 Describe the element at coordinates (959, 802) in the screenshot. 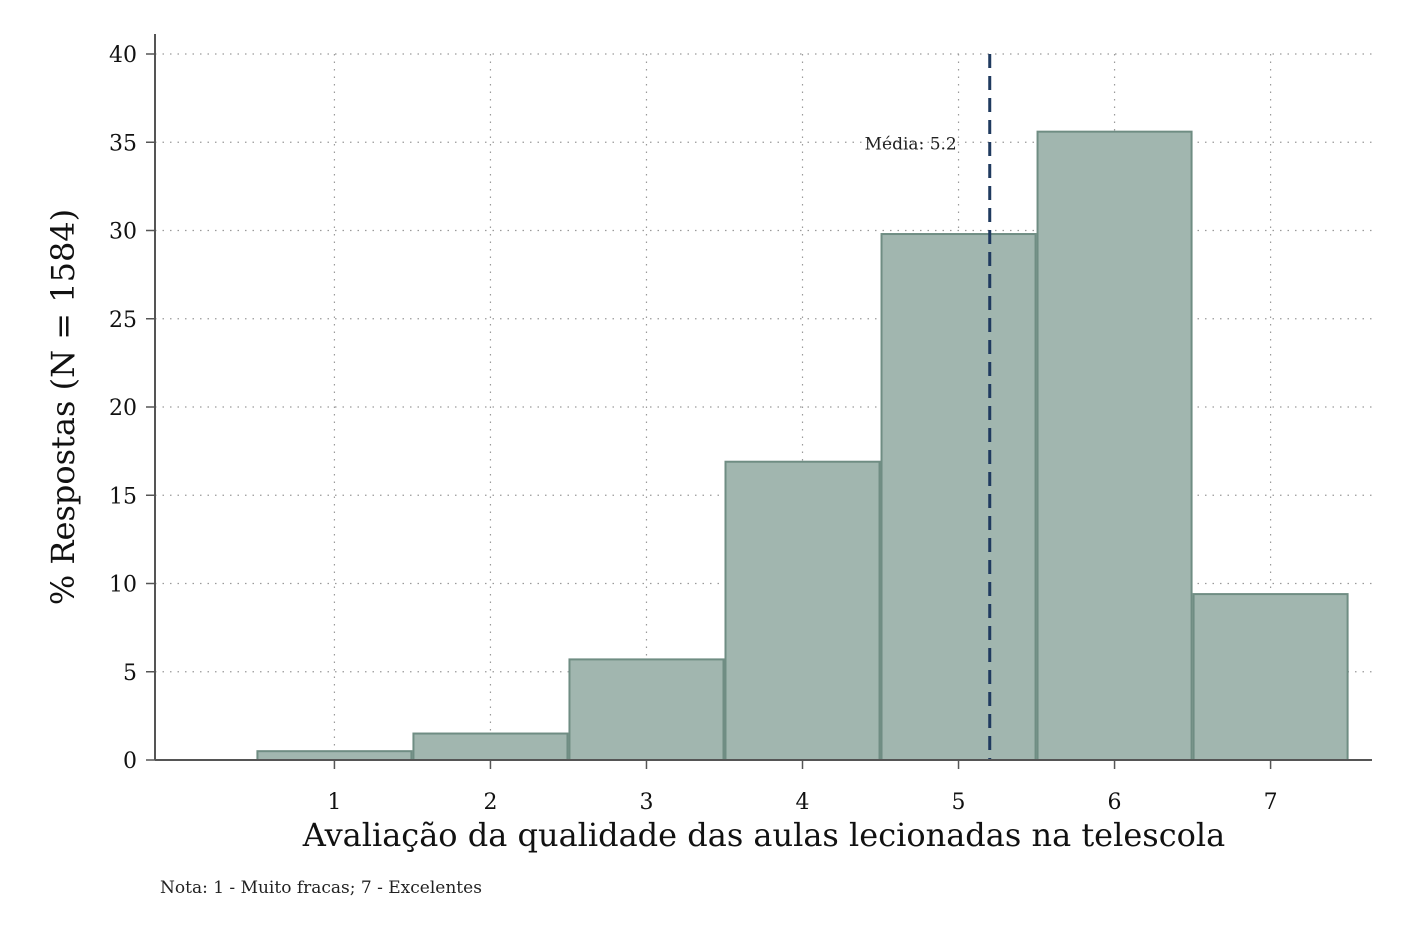

I see `x-tick-label: 5` at that location.